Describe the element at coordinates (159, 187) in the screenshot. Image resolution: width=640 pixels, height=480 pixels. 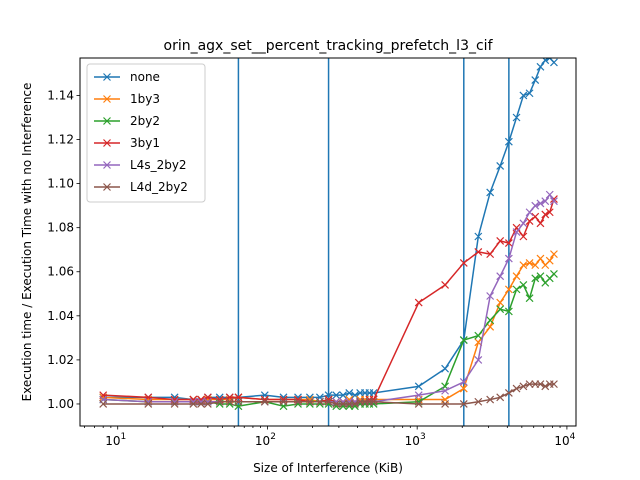
I see `legend-label: L4d_2by2` at that location.